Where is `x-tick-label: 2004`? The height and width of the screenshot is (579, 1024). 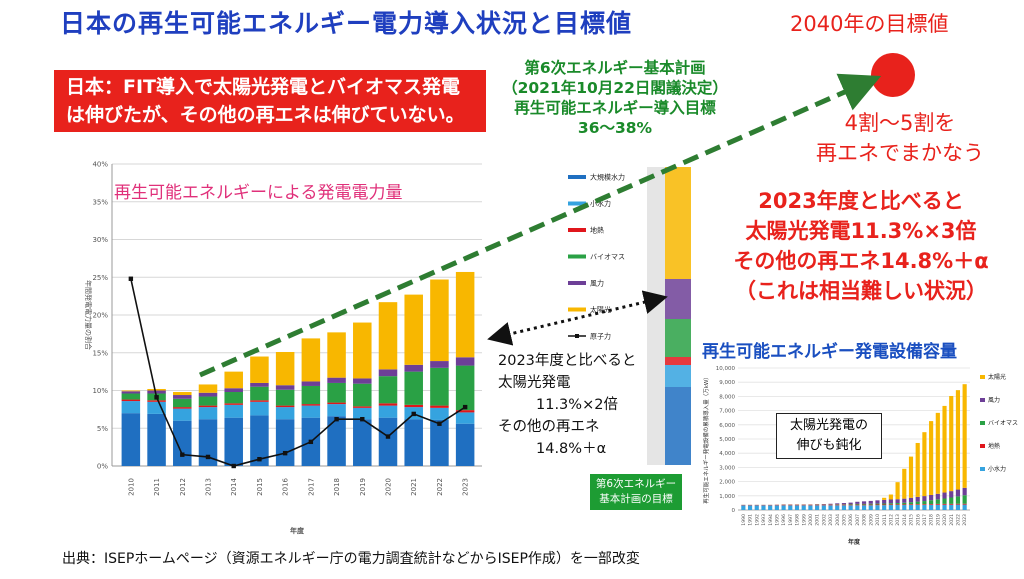 x-tick-label: 2004 is located at coordinates (838, 520).